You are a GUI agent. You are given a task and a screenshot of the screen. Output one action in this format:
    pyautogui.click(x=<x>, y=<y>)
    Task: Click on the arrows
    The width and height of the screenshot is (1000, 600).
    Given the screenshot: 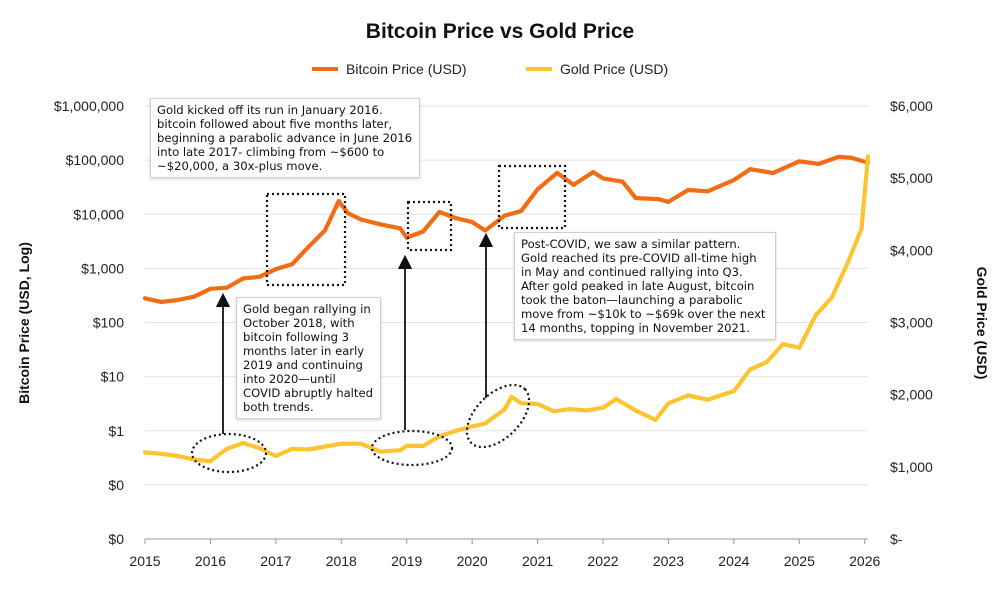 What is the action you would take?
    pyautogui.click(x=354, y=333)
    